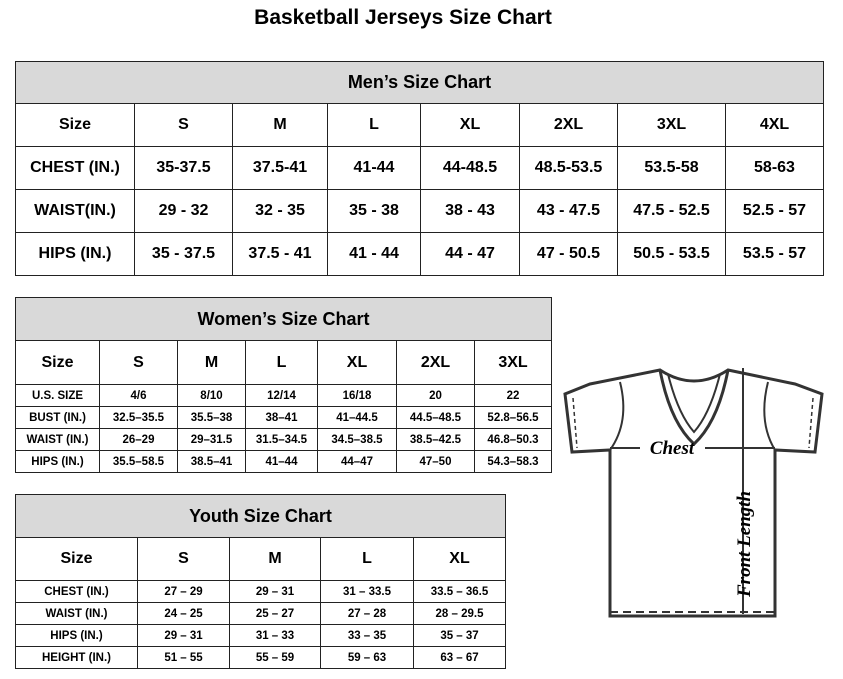  I want to click on measurement-cell: 44.5–48.5, so click(435, 417).